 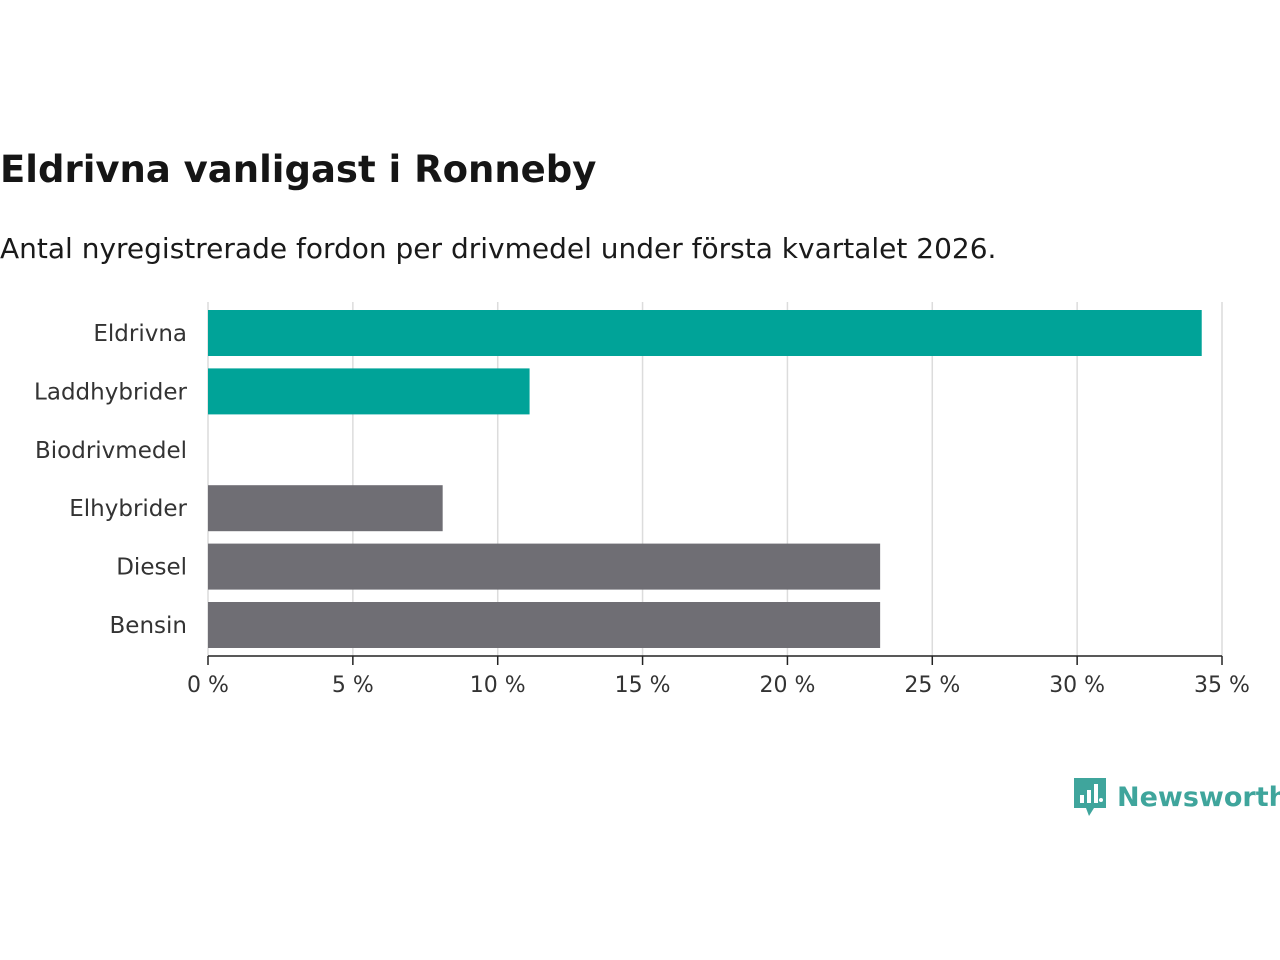 What do you see at coordinates (932, 685) in the screenshot?
I see `x-tick-label: 25 %` at bounding box center [932, 685].